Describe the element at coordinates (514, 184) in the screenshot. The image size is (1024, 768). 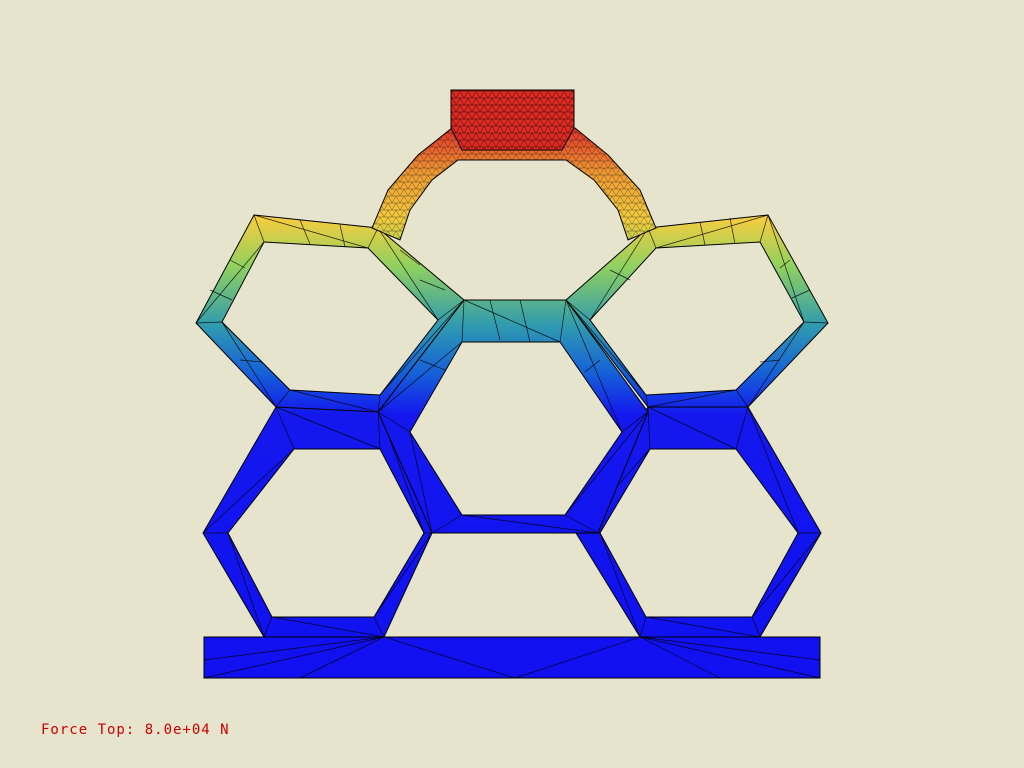
I see `arch-neck` at that location.